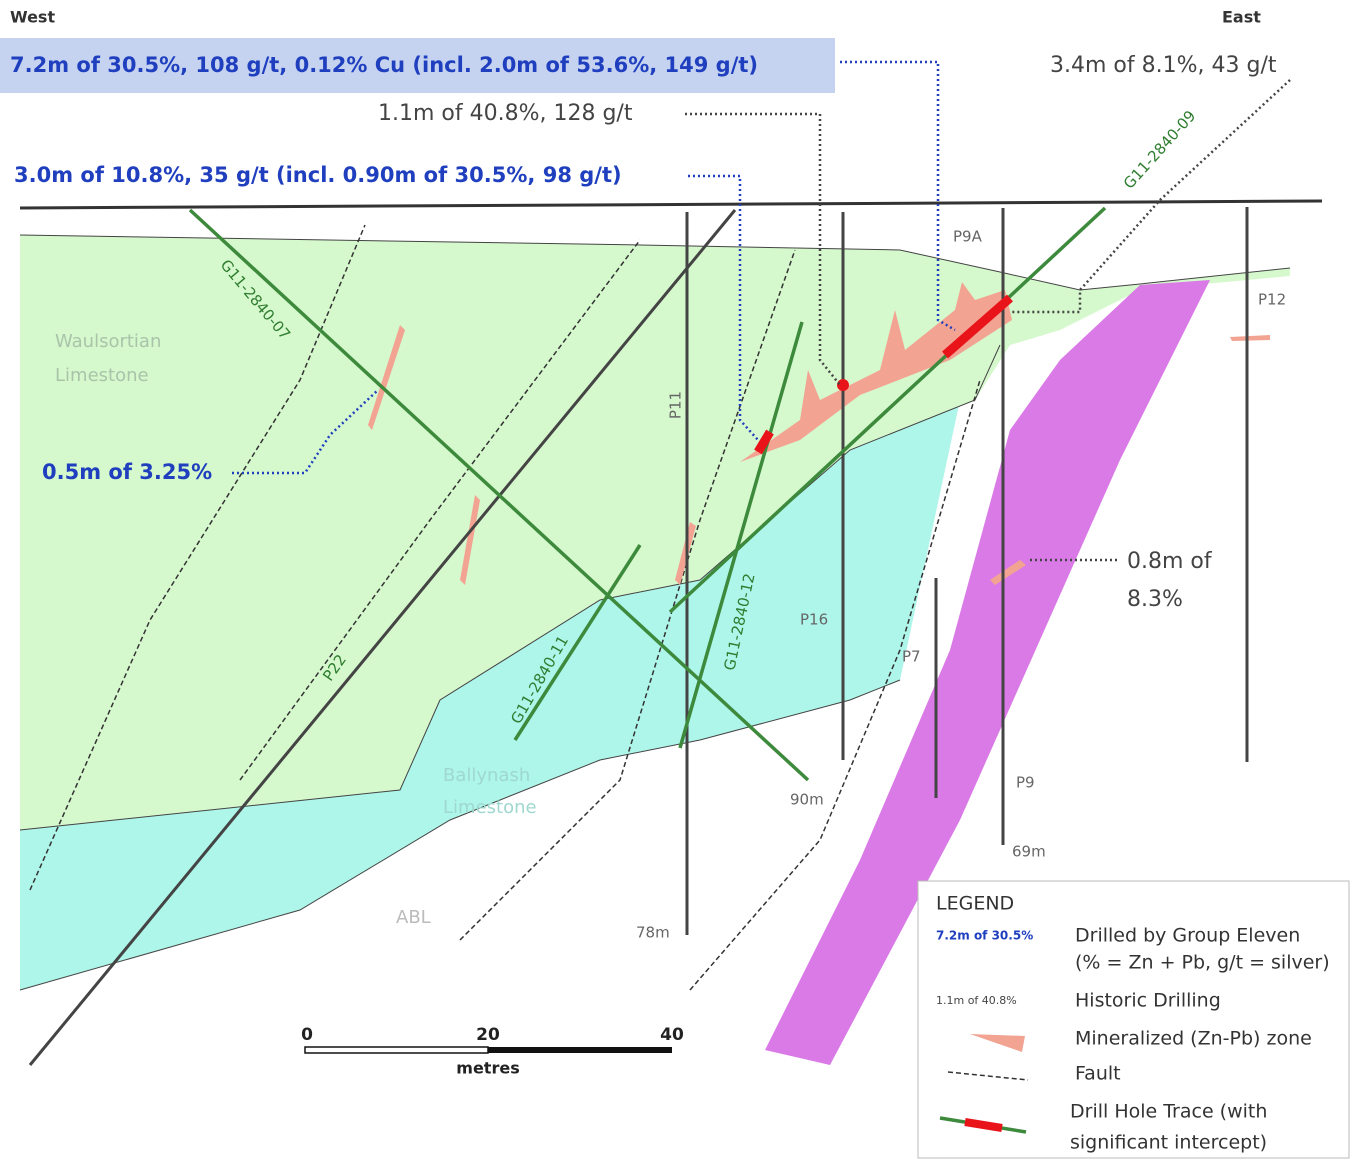 This screenshot has height=1159, width=1350. I want to click on legend-label: Historic Drilling, so click(1148, 1001).